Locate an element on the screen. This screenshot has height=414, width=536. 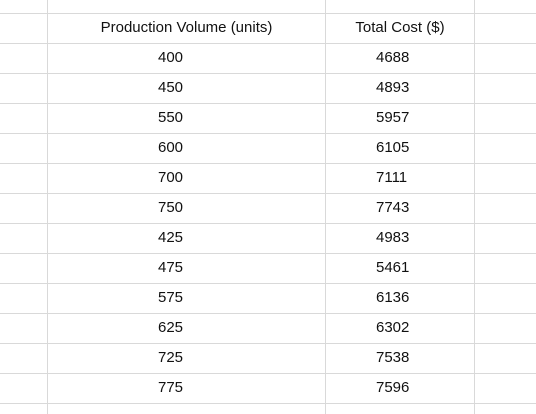
cell-total-cost: 7596 is located at coordinates (393, 387).